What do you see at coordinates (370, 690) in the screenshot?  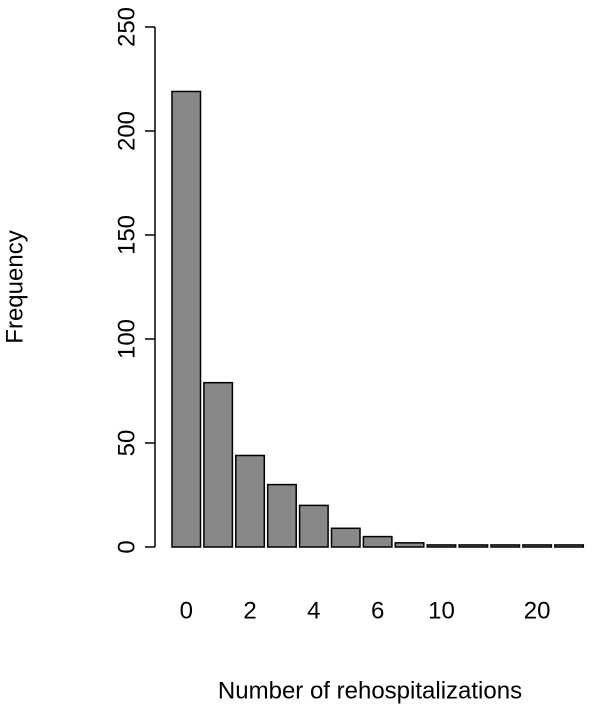 I see `x-axis-label: Number of rehospitalizations` at bounding box center [370, 690].